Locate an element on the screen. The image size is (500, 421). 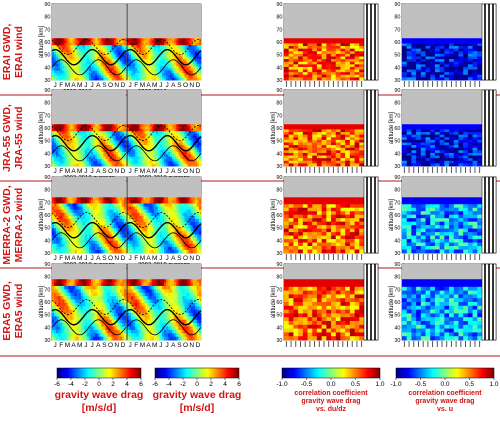
y-tick-label: 50 is located at coordinates (397, 56).